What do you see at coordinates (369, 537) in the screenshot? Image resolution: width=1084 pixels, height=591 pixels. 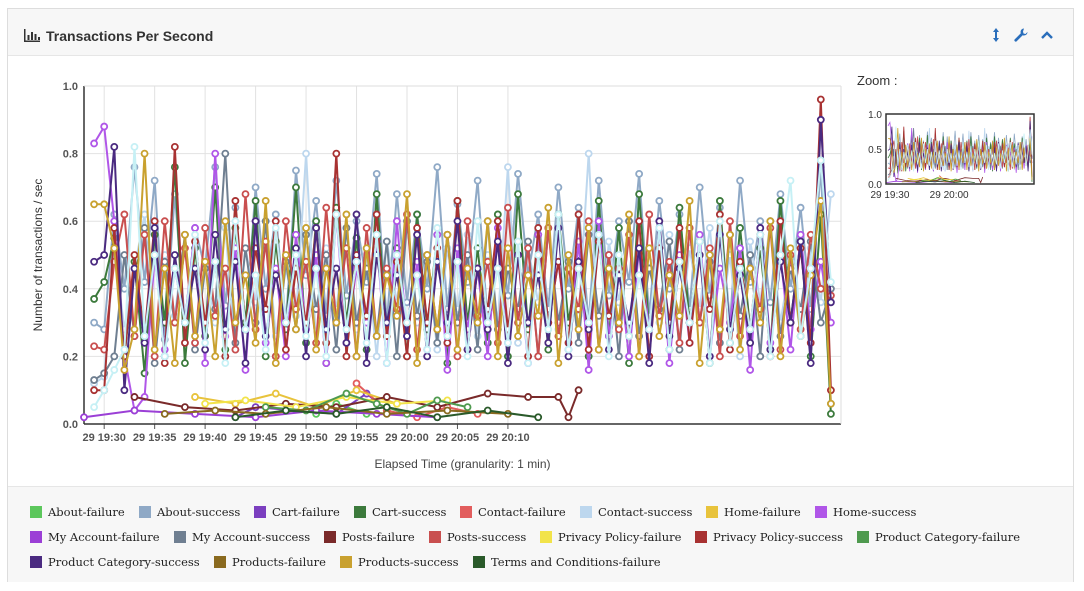 I see `legend-item: Posts-failure` at bounding box center [369, 537].